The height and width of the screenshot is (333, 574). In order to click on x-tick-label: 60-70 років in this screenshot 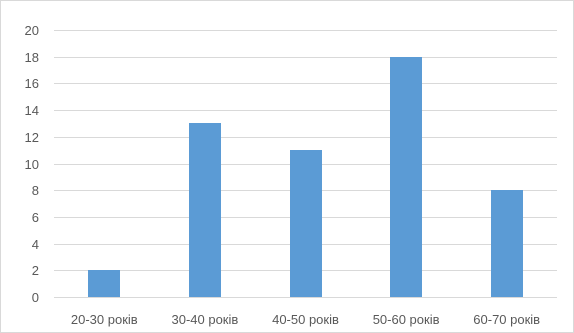, I will do `click(506, 319)`.